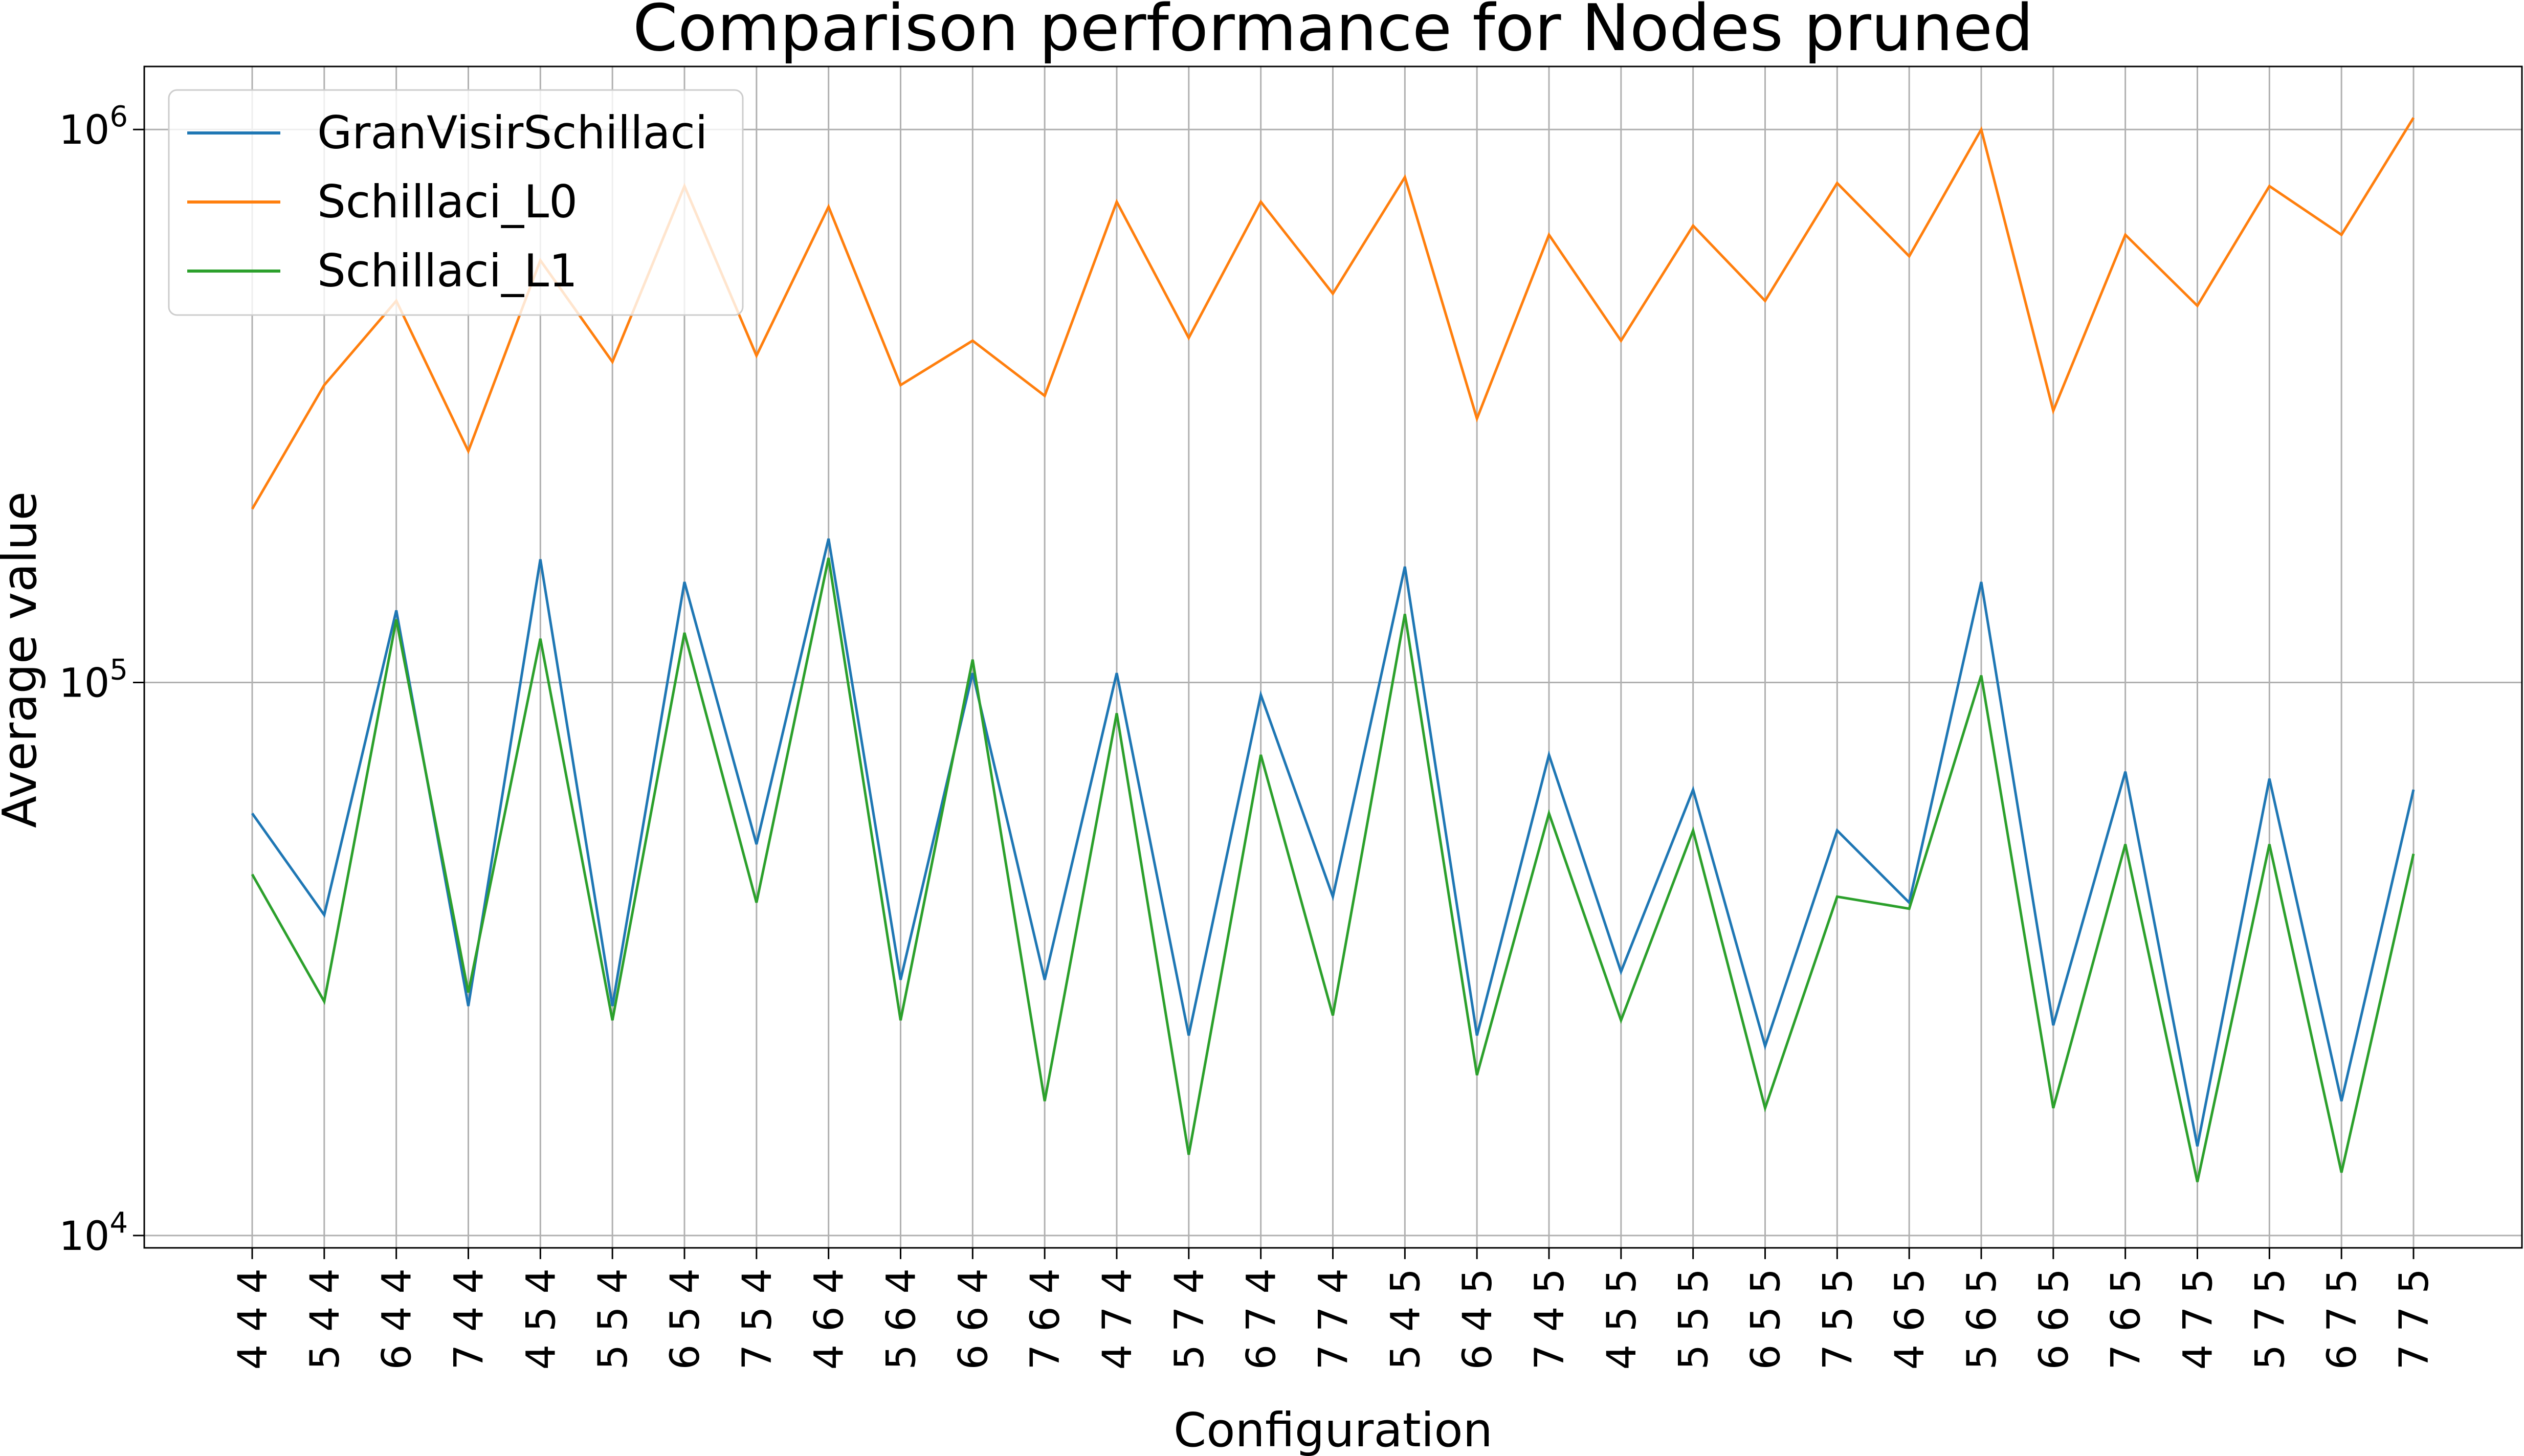 This screenshot has height=1456, width=2524. I want to click on x-tick-label: 7 4 4, so click(470, 1319).